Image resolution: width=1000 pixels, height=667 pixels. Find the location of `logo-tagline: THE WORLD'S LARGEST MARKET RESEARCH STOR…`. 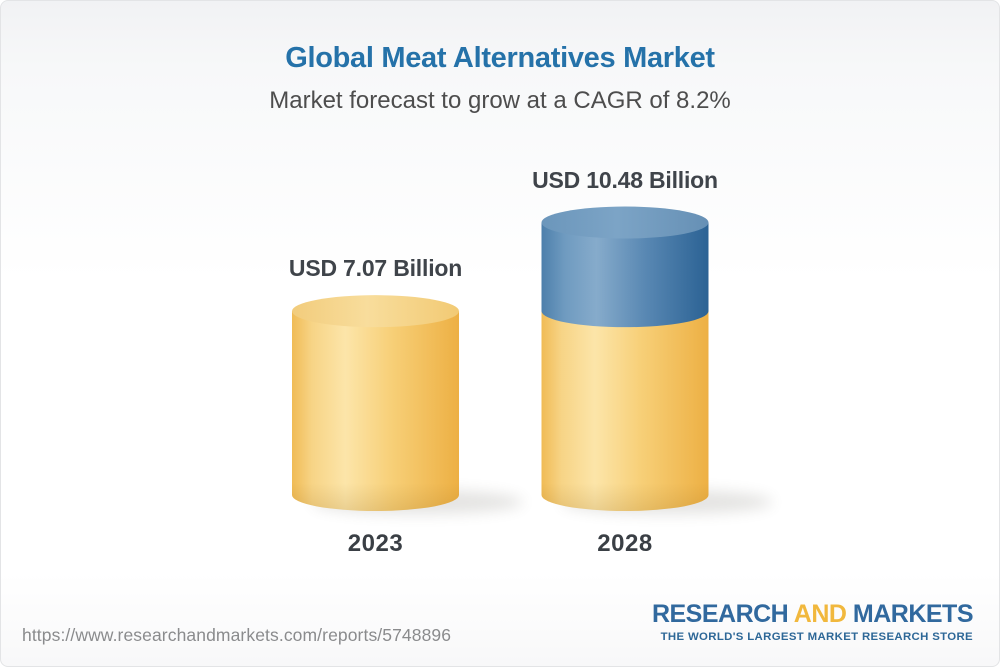

logo-tagline: THE WORLD'S LARGEST MARKET RESEARCH STOR… is located at coordinates (816, 637).